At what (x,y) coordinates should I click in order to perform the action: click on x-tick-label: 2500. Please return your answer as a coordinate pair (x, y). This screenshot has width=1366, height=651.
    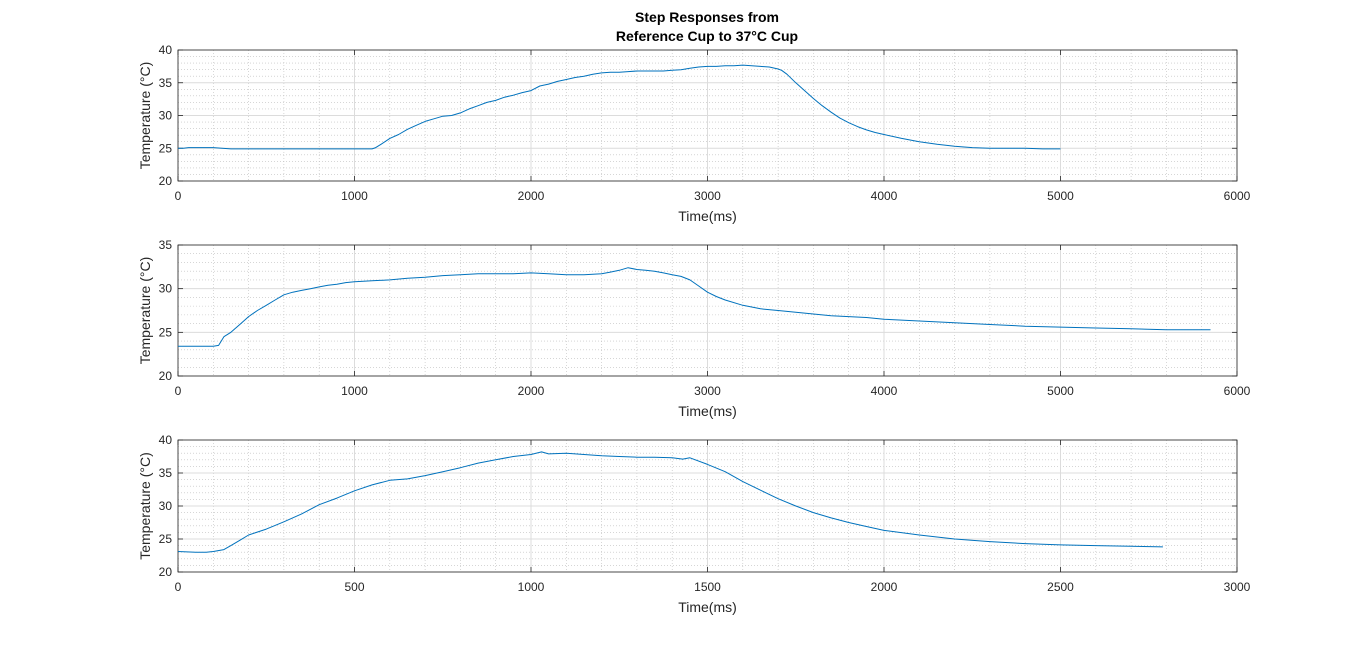
    Looking at the image, I should click on (1060, 587).